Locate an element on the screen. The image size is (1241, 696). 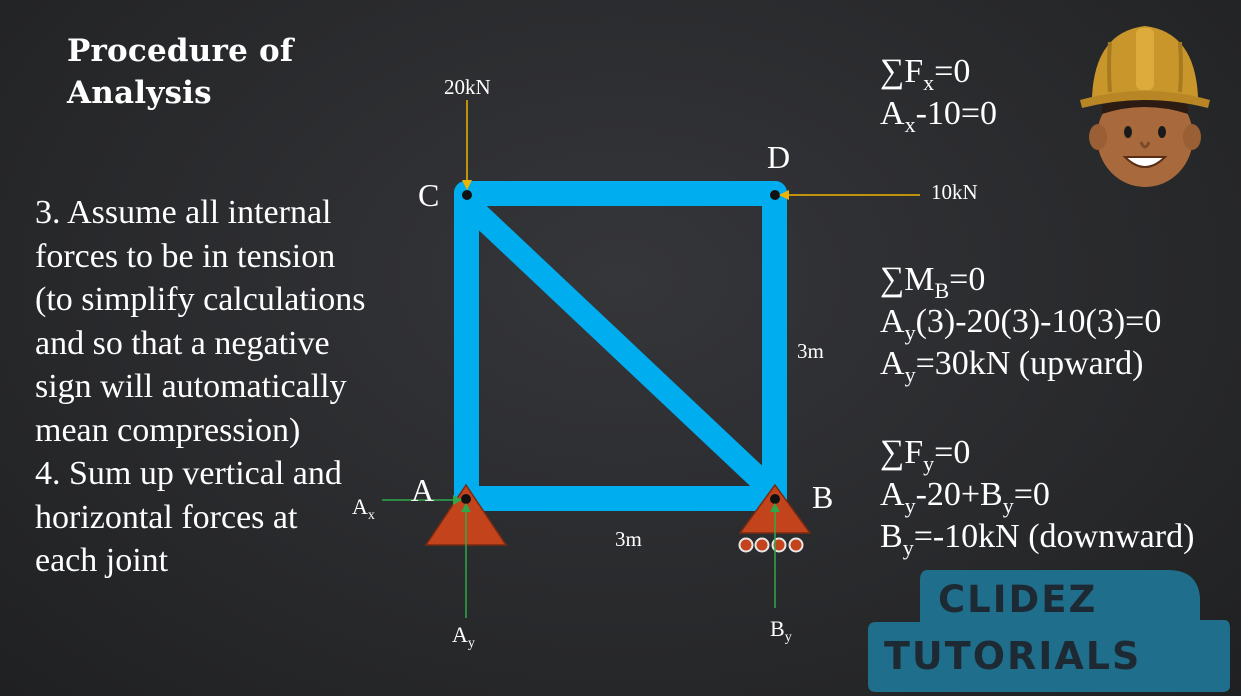
equation-line: Ay-20+By=0 is located at coordinates (965, 497).